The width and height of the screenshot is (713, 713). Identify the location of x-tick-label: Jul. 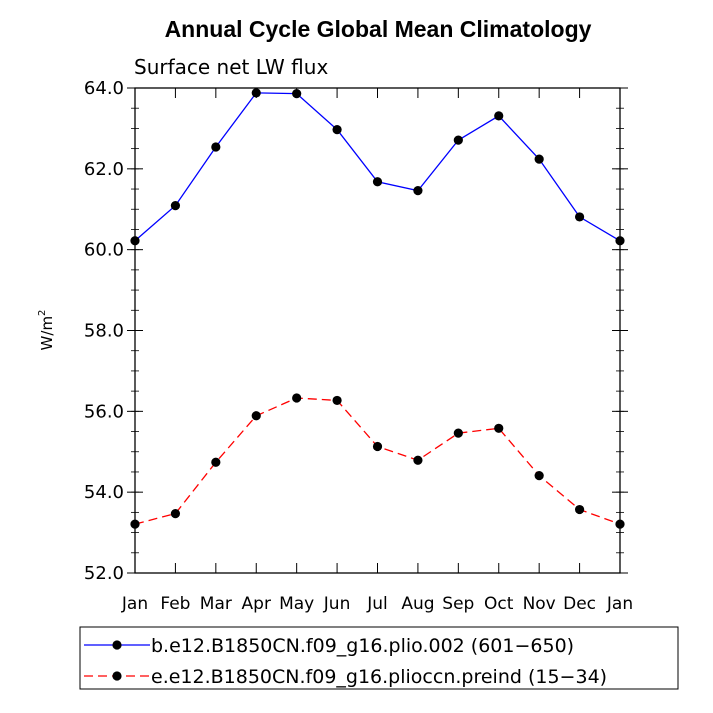
(377, 604).